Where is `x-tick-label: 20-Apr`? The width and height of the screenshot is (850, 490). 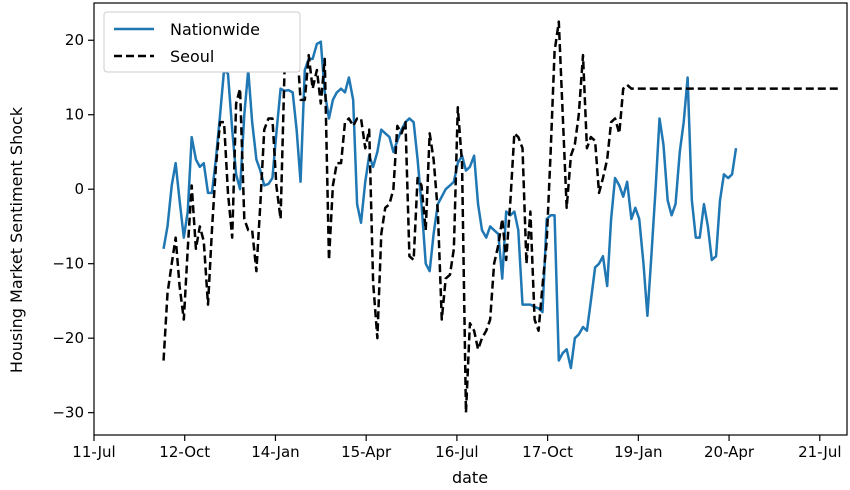 x-tick-label: 20-Apr is located at coordinates (729, 452).